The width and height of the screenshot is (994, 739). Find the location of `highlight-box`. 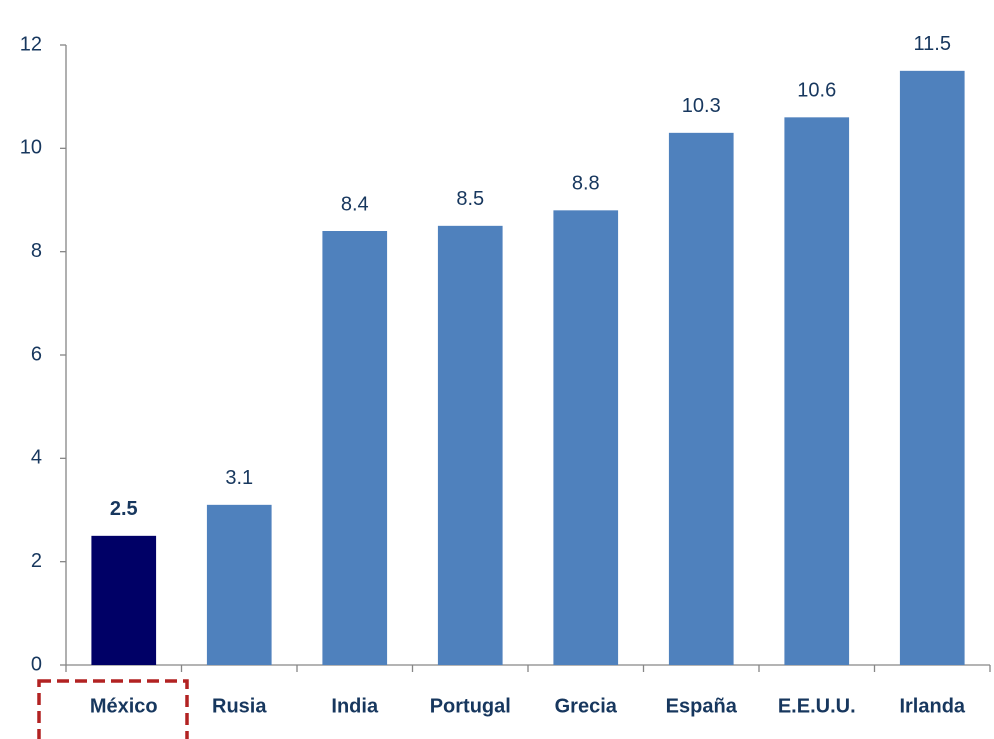

highlight-box is located at coordinates (113, 709).